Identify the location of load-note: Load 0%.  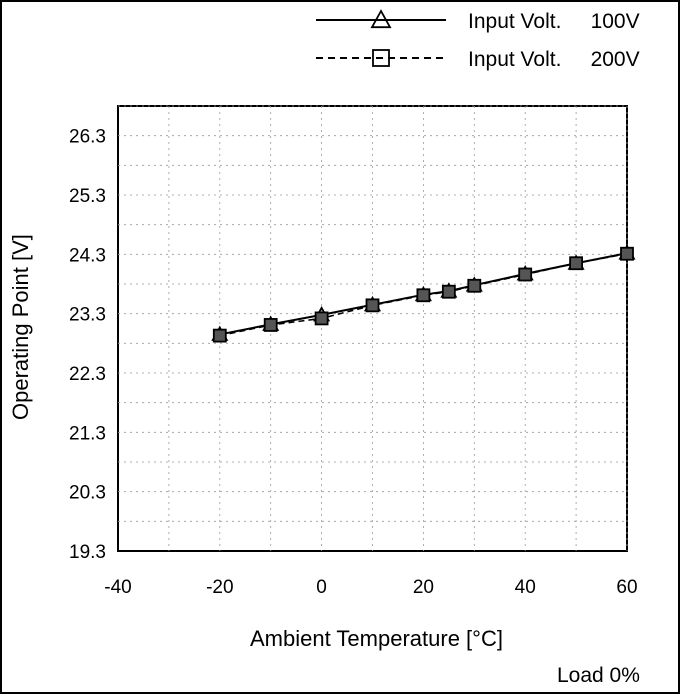
(598, 675).